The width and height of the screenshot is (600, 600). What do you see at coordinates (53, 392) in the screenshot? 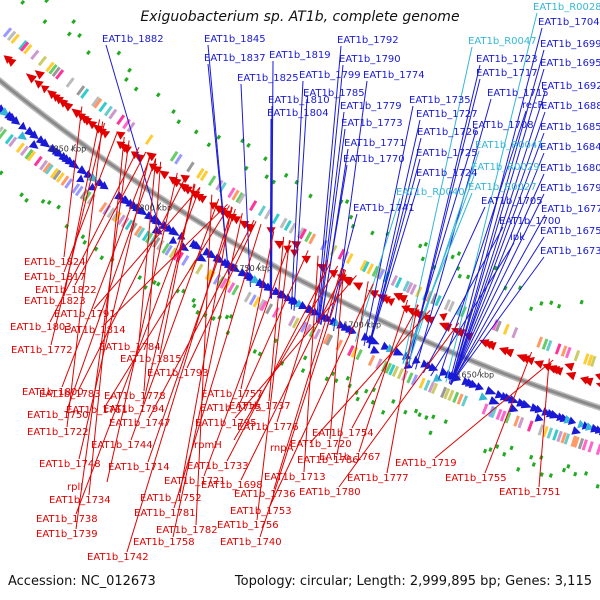
I see `reverse-gene-label: EAT1b_1800` at bounding box center [53, 392].